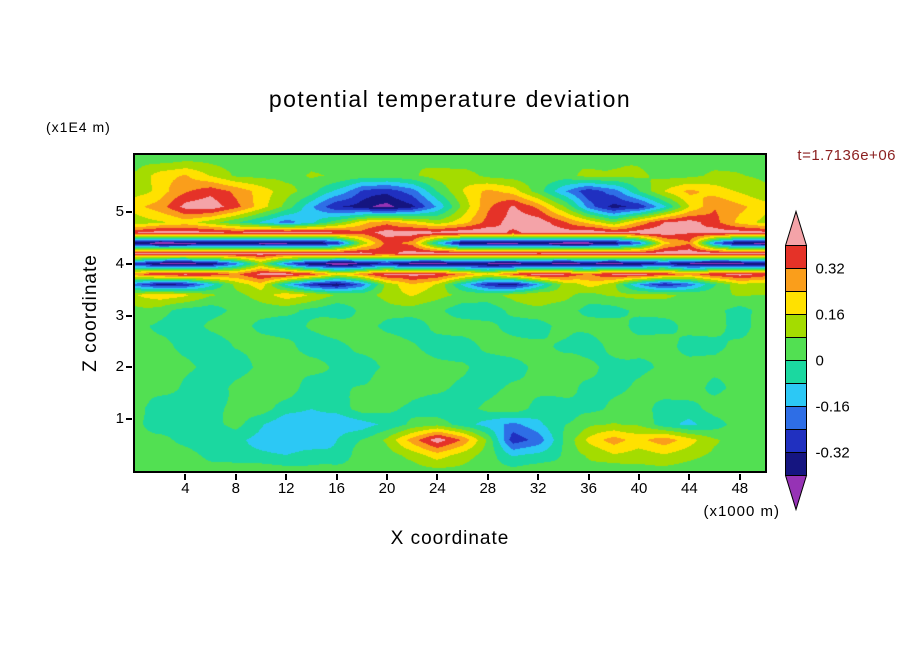 The image size is (904, 654). Describe the element at coordinates (846, 155) in the screenshot. I see `timestamp: t=1.7136e+06` at that location.